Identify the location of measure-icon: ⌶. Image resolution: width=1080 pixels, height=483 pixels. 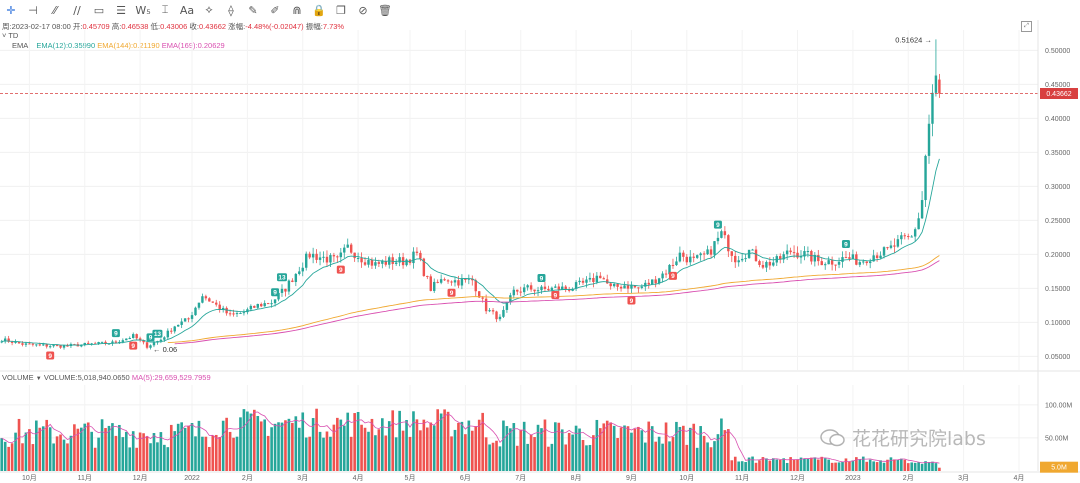
(165, 9).